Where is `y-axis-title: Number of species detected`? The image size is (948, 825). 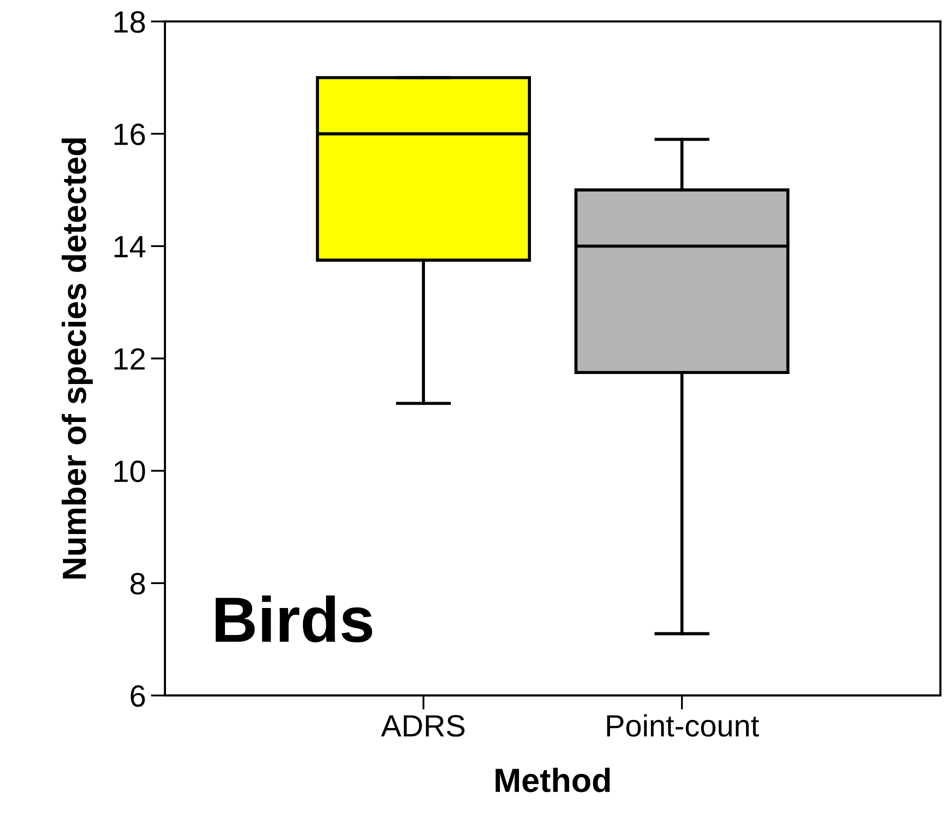 y-axis-title: Number of species detected is located at coordinates (77, 358).